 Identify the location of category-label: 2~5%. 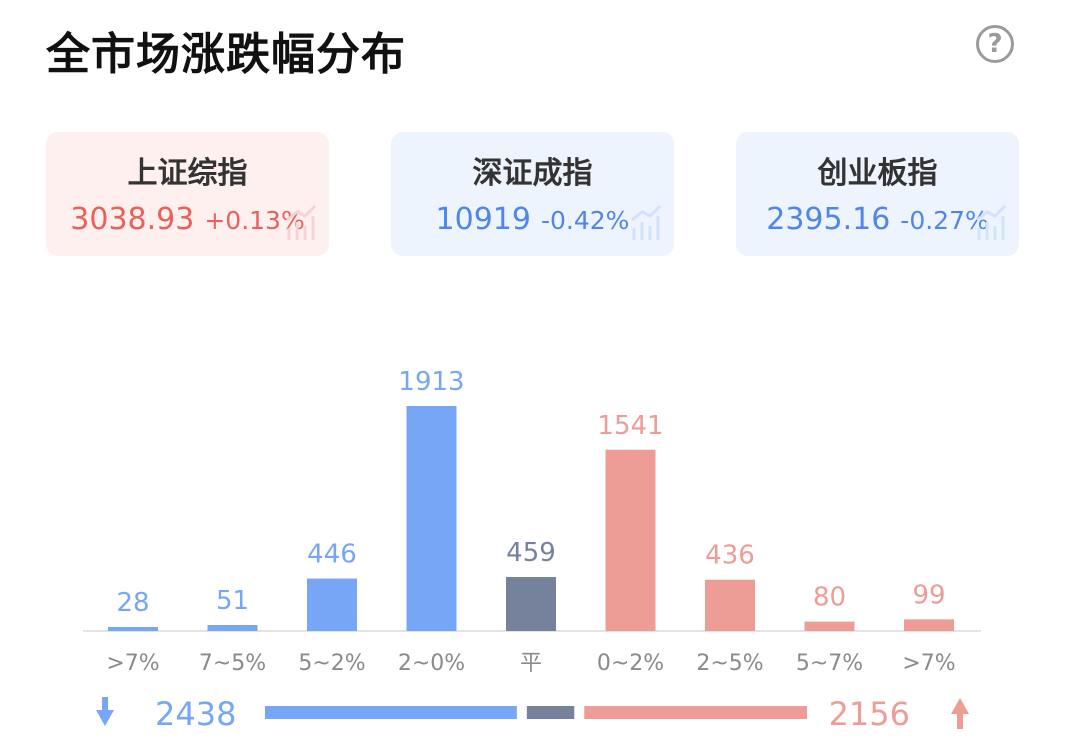
(729, 663).